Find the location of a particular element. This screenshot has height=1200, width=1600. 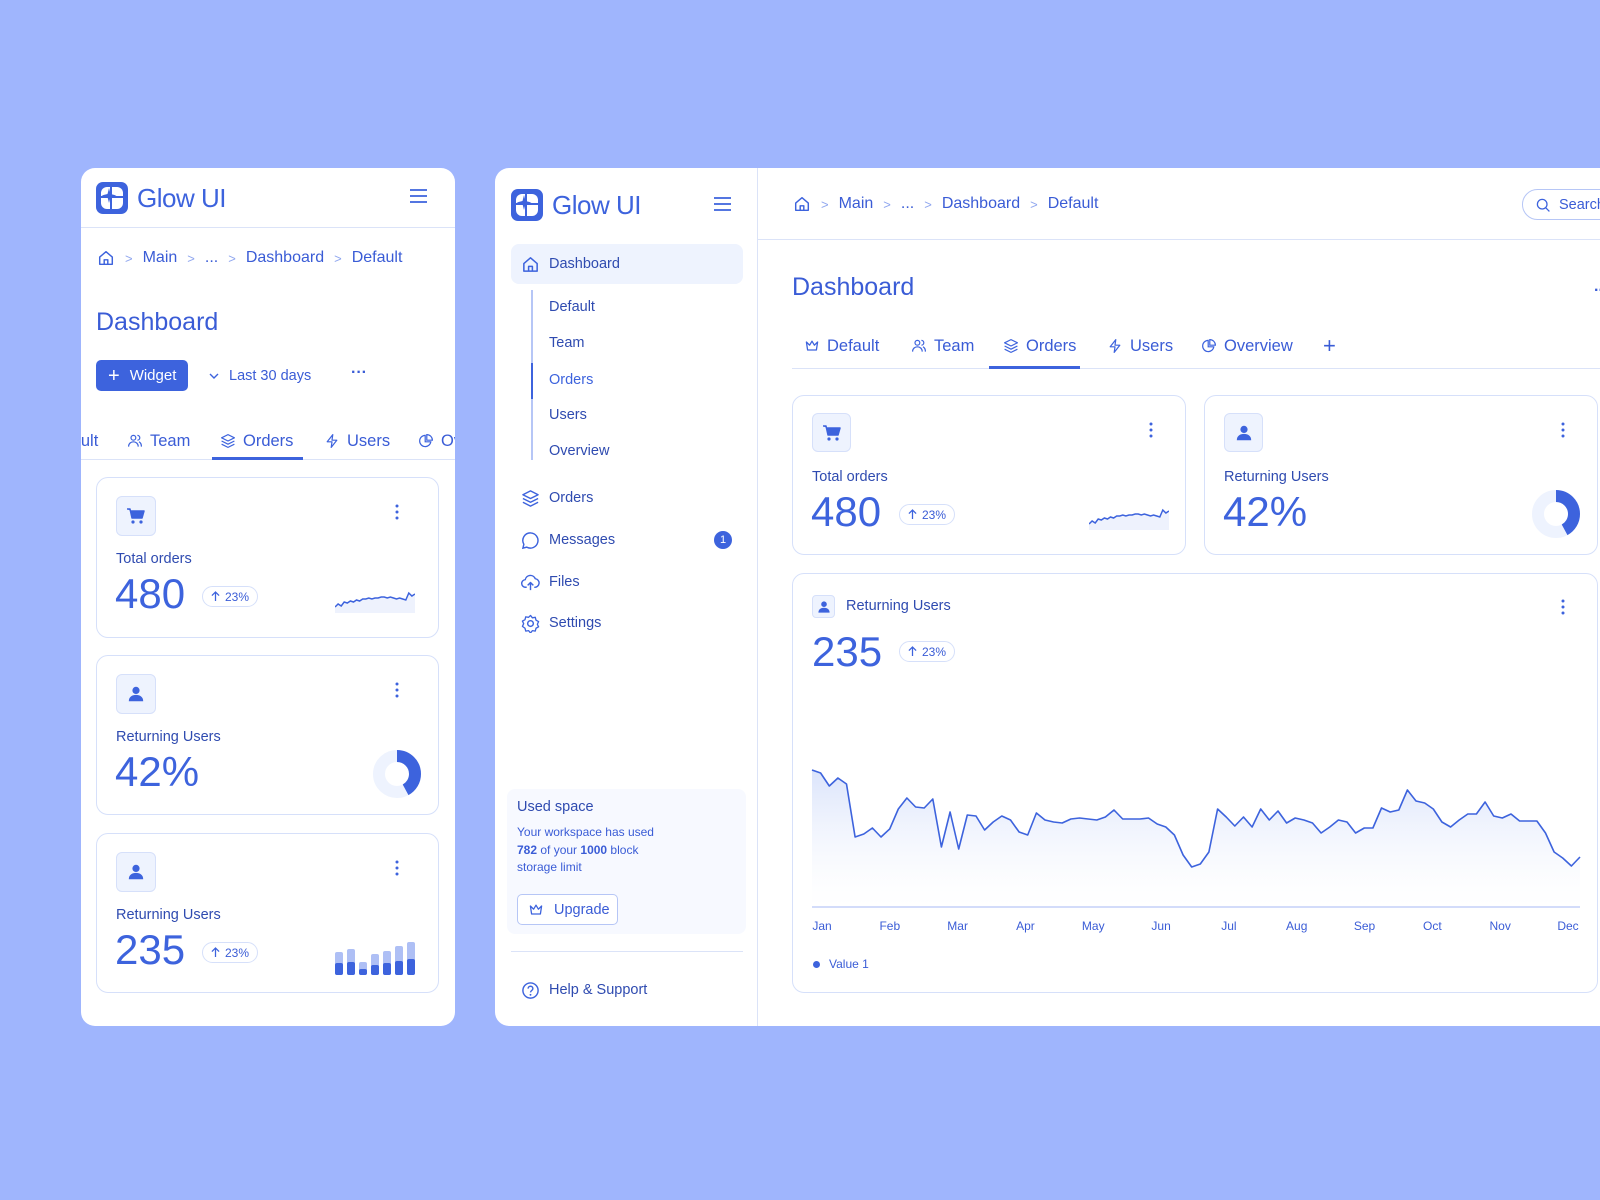

returning-users-area-chart is located at coordinates (1196, 838).